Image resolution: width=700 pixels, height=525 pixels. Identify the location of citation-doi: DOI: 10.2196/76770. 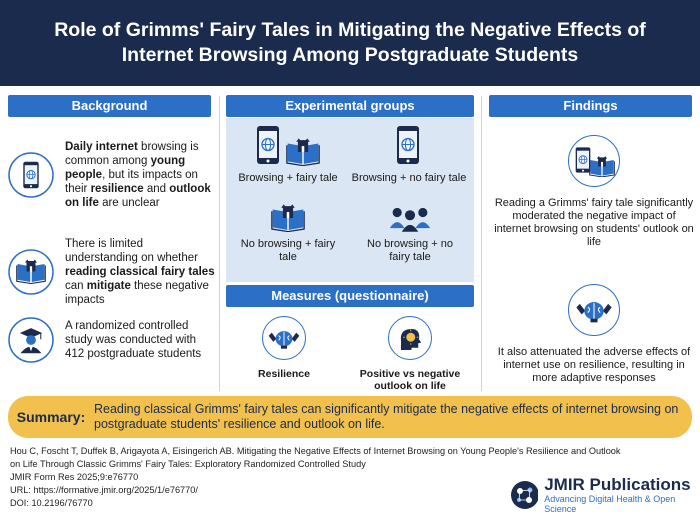
(51, 503).